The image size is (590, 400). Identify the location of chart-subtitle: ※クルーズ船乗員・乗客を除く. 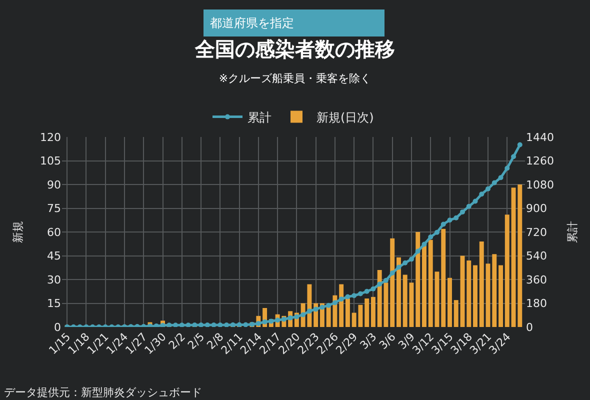
(295, 78).